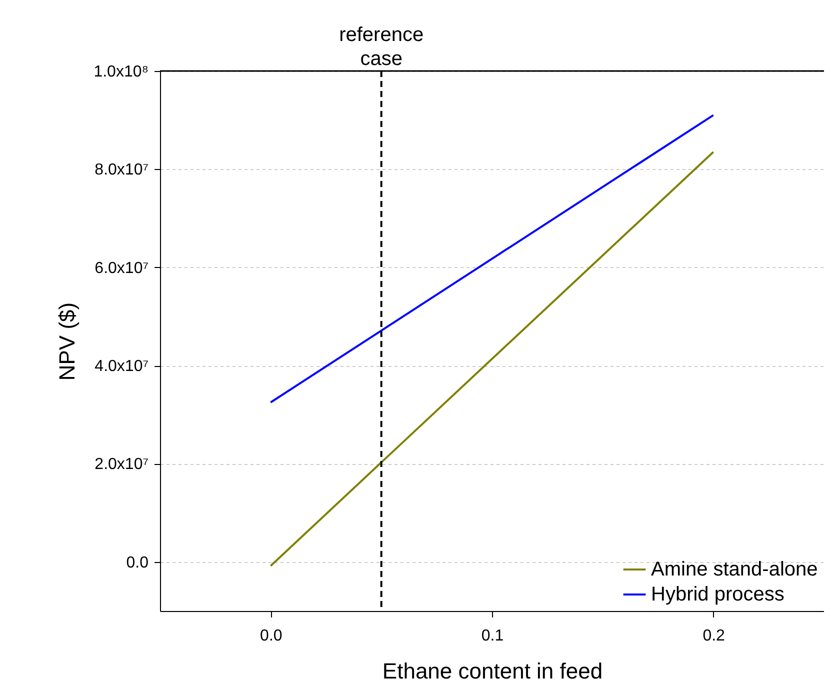  I want to click on x-tick-label: 0.1, so click(492, 636).